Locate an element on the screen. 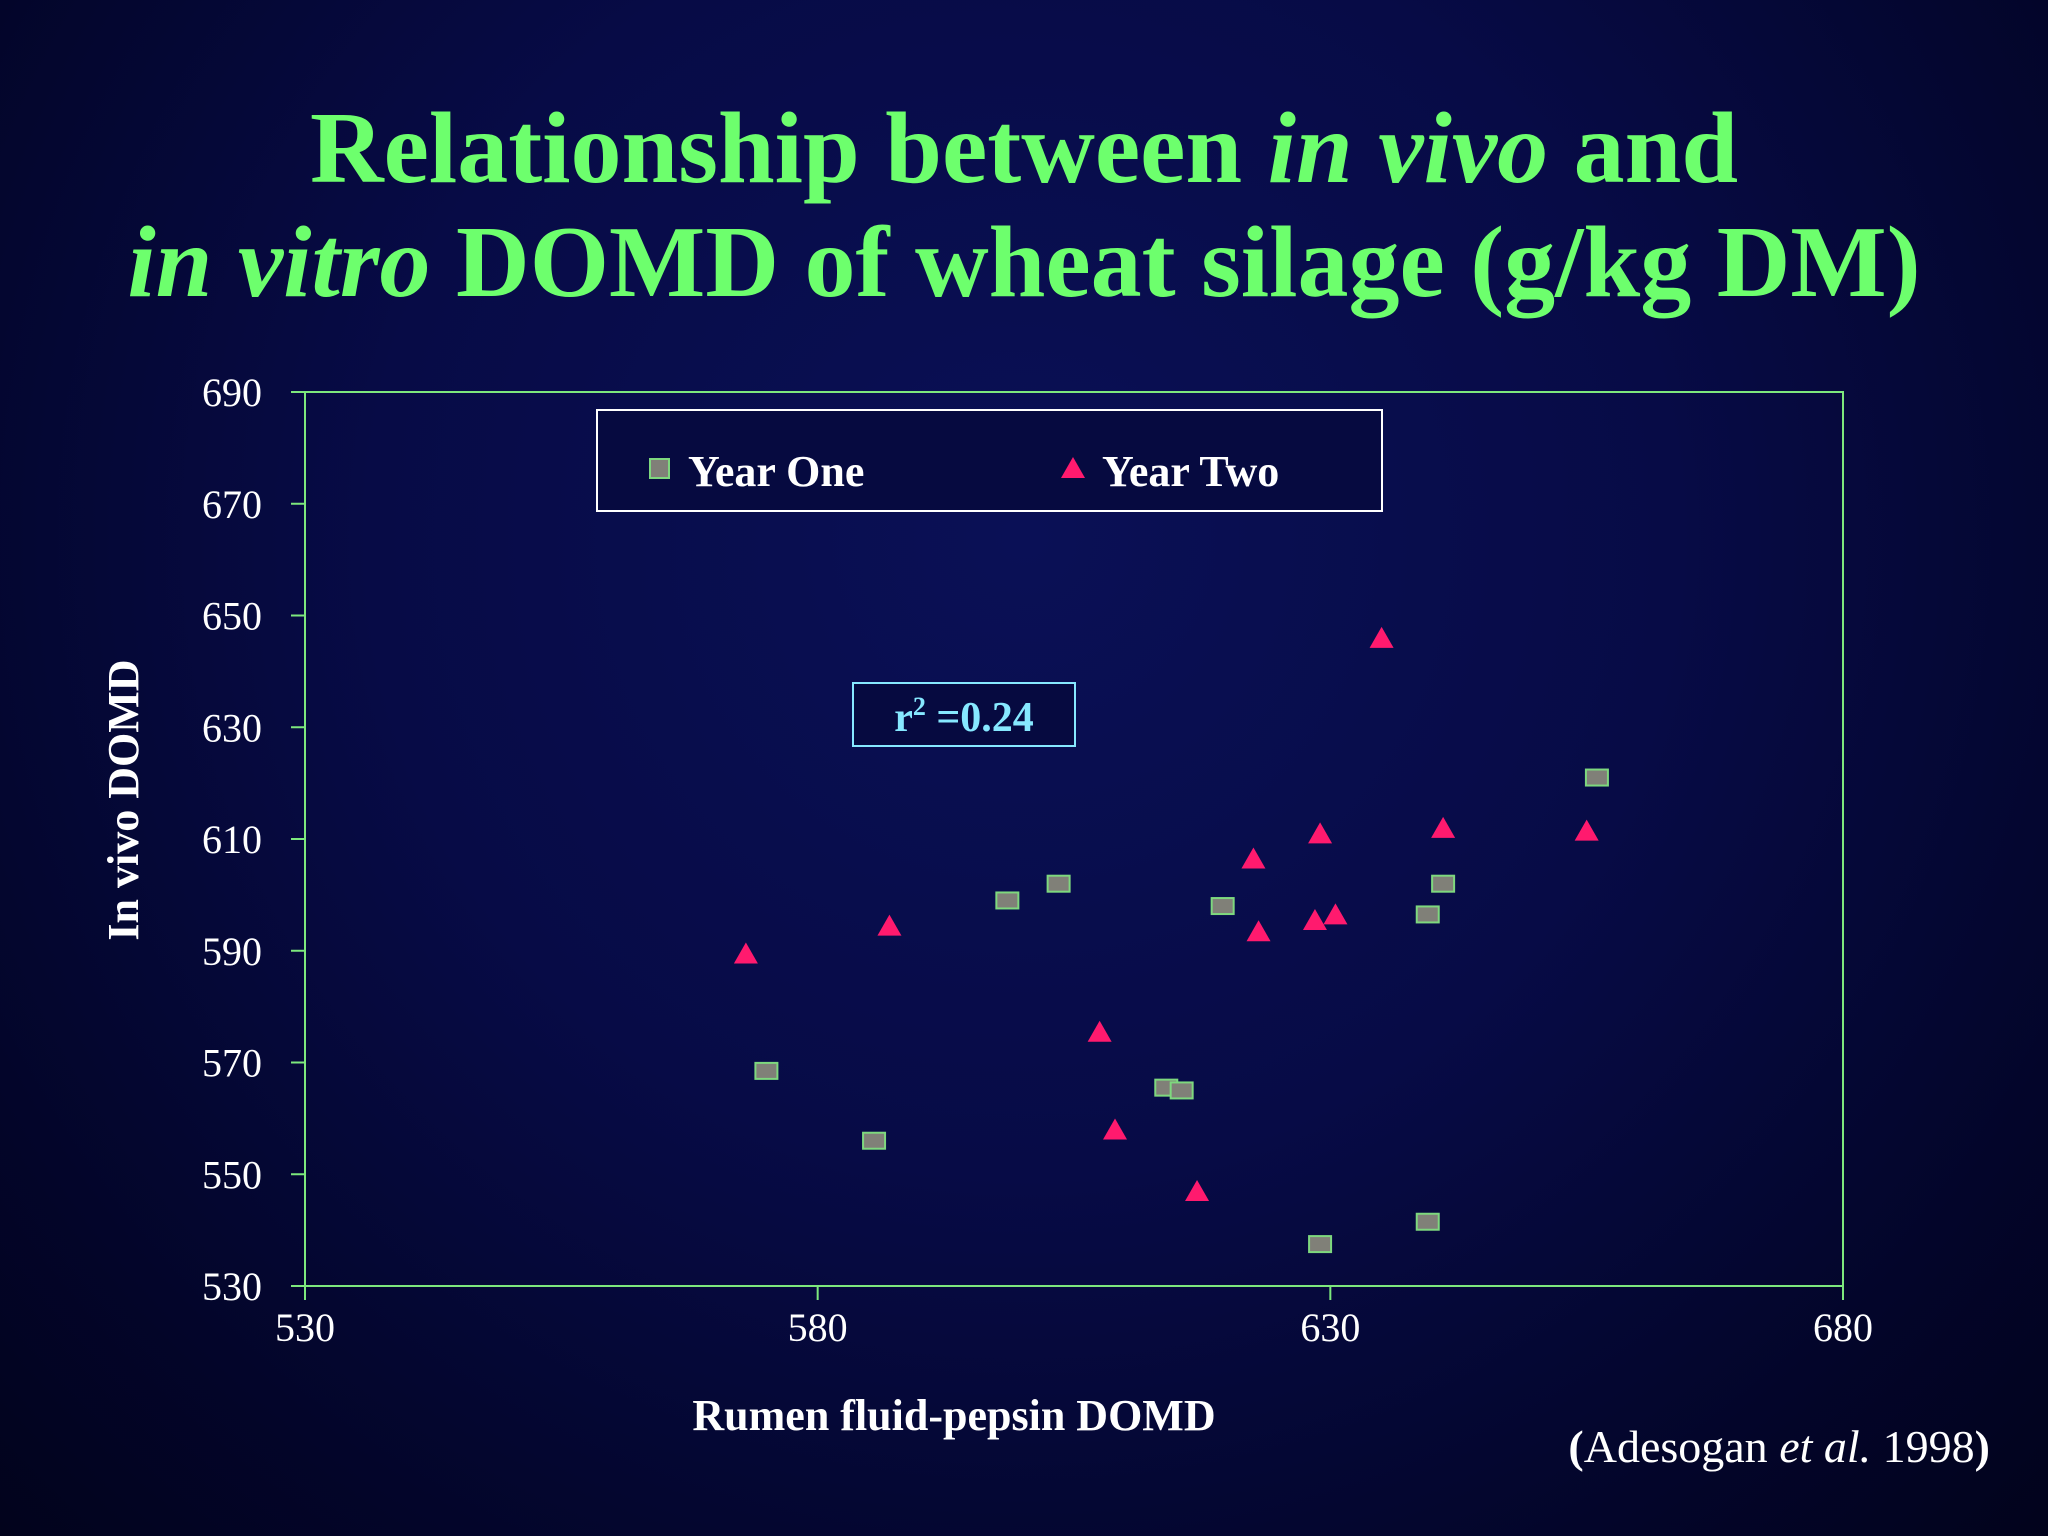 The height and width of the screenshot is (1536, 2048). title-line-2: in vitro DOMD of wheat silage (g/kg DM) is located at coordinates (1023, 262).